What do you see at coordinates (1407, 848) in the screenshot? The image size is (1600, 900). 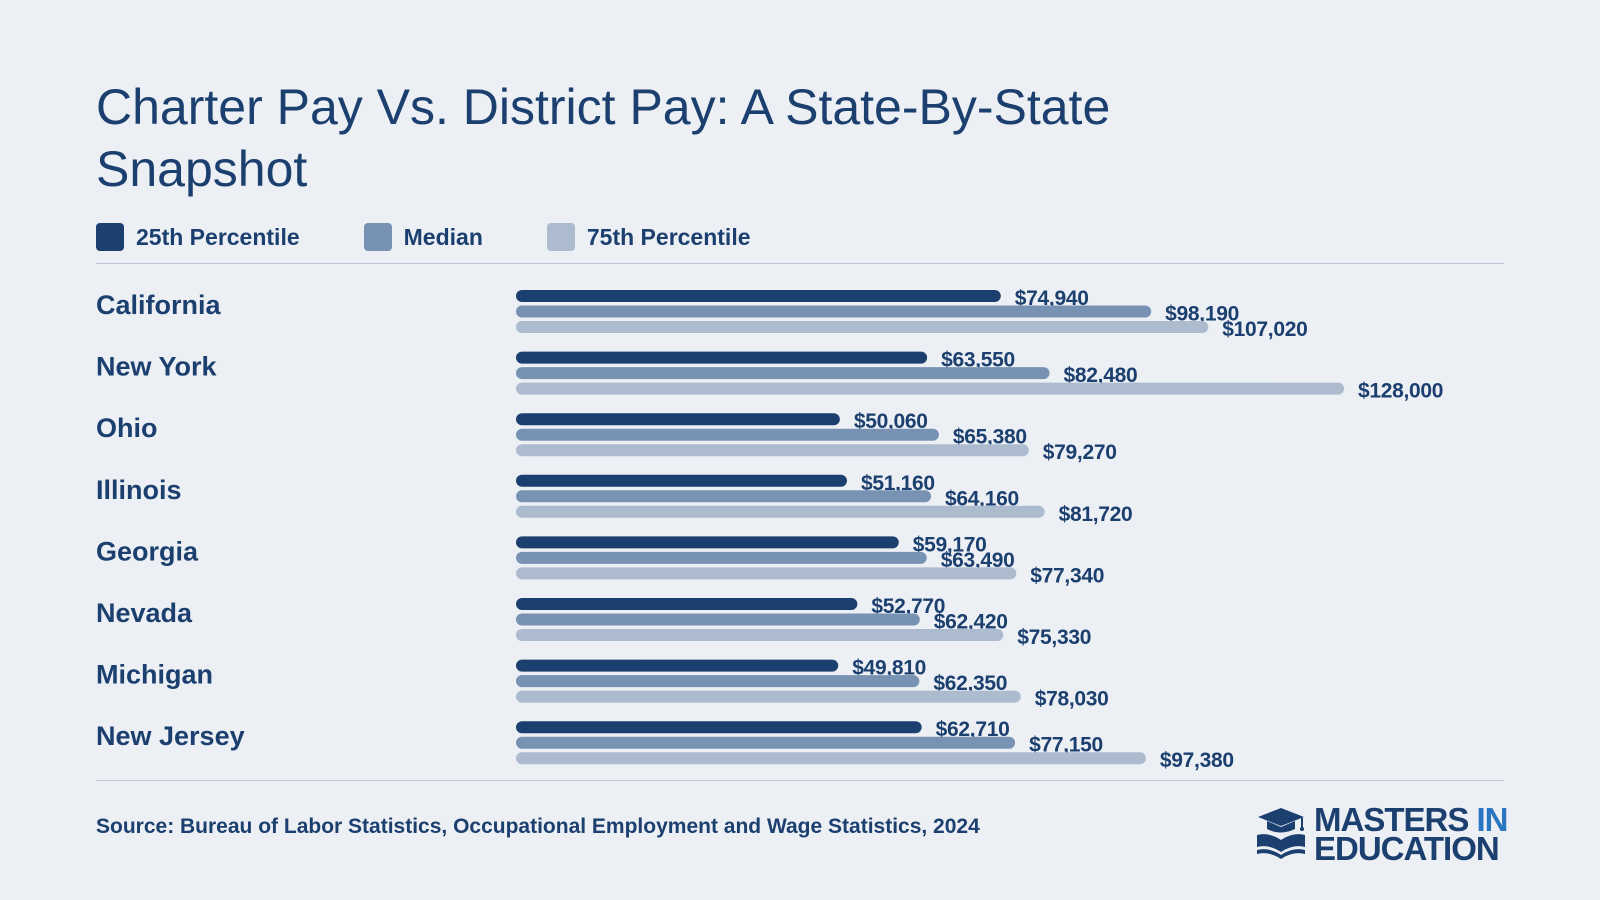 I see `logo-line-2: EDUCATION` at bounding box center [1407, 848].